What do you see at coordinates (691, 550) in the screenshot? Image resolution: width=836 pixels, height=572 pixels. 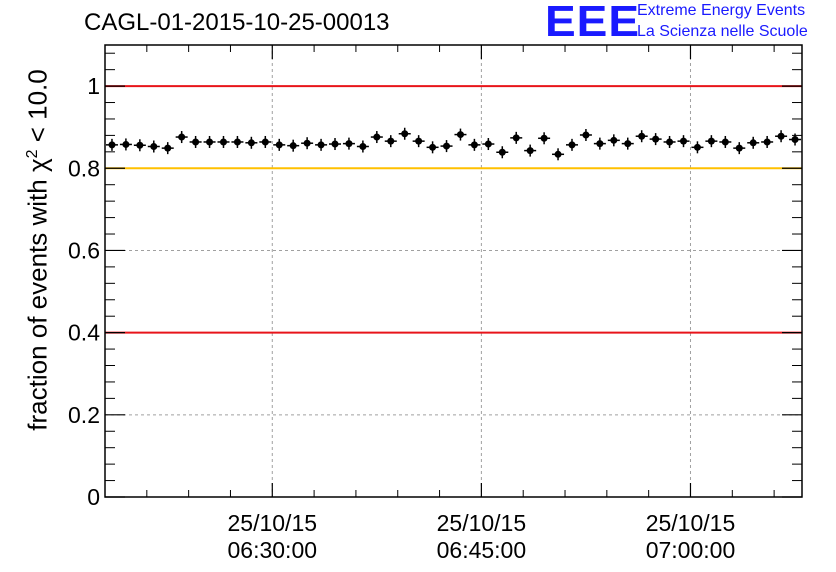 I see `x-tick-label-time: 07:00:00` at bounding box center [691, 550].